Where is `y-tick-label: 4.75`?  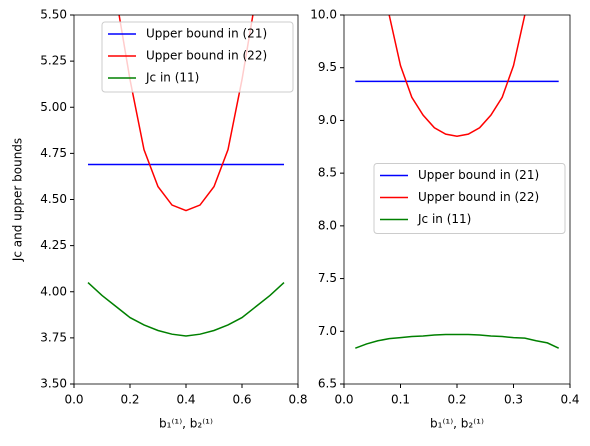 y-tick-label: 4.75 is located at coordinates (53, 153).